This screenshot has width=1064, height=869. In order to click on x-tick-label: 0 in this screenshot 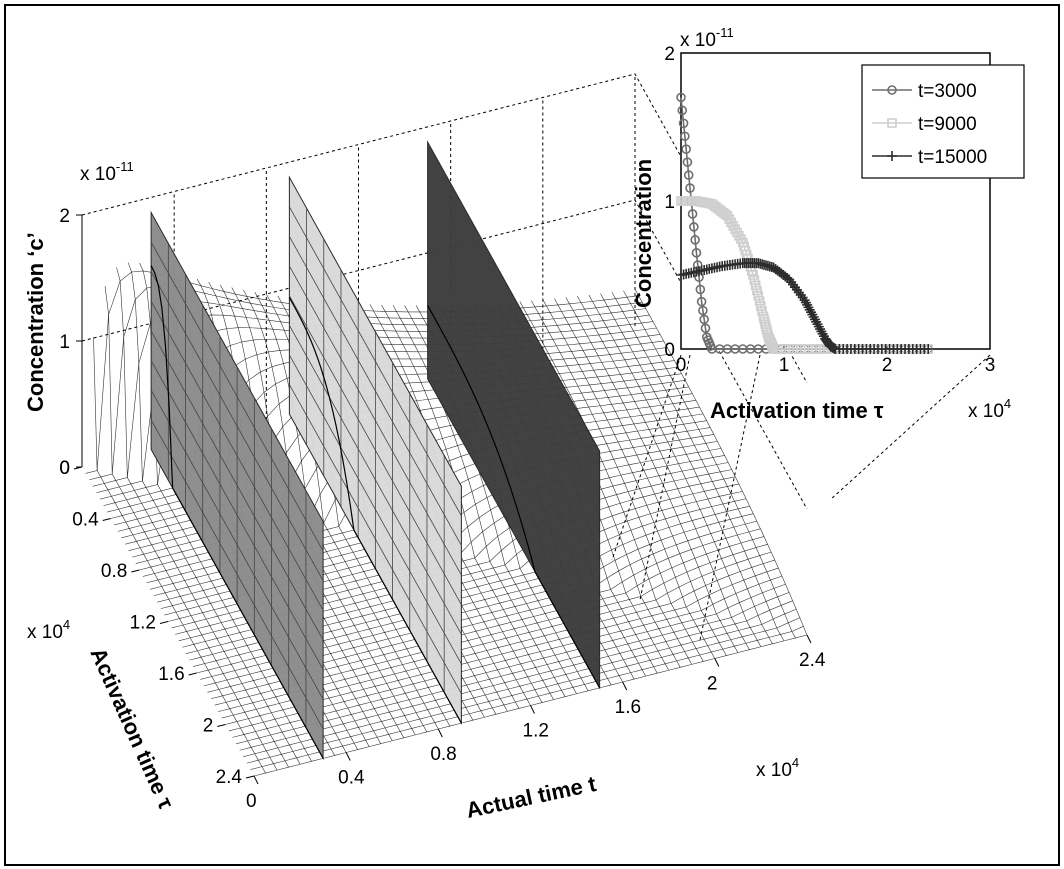, I will do `click(251, 801)`.